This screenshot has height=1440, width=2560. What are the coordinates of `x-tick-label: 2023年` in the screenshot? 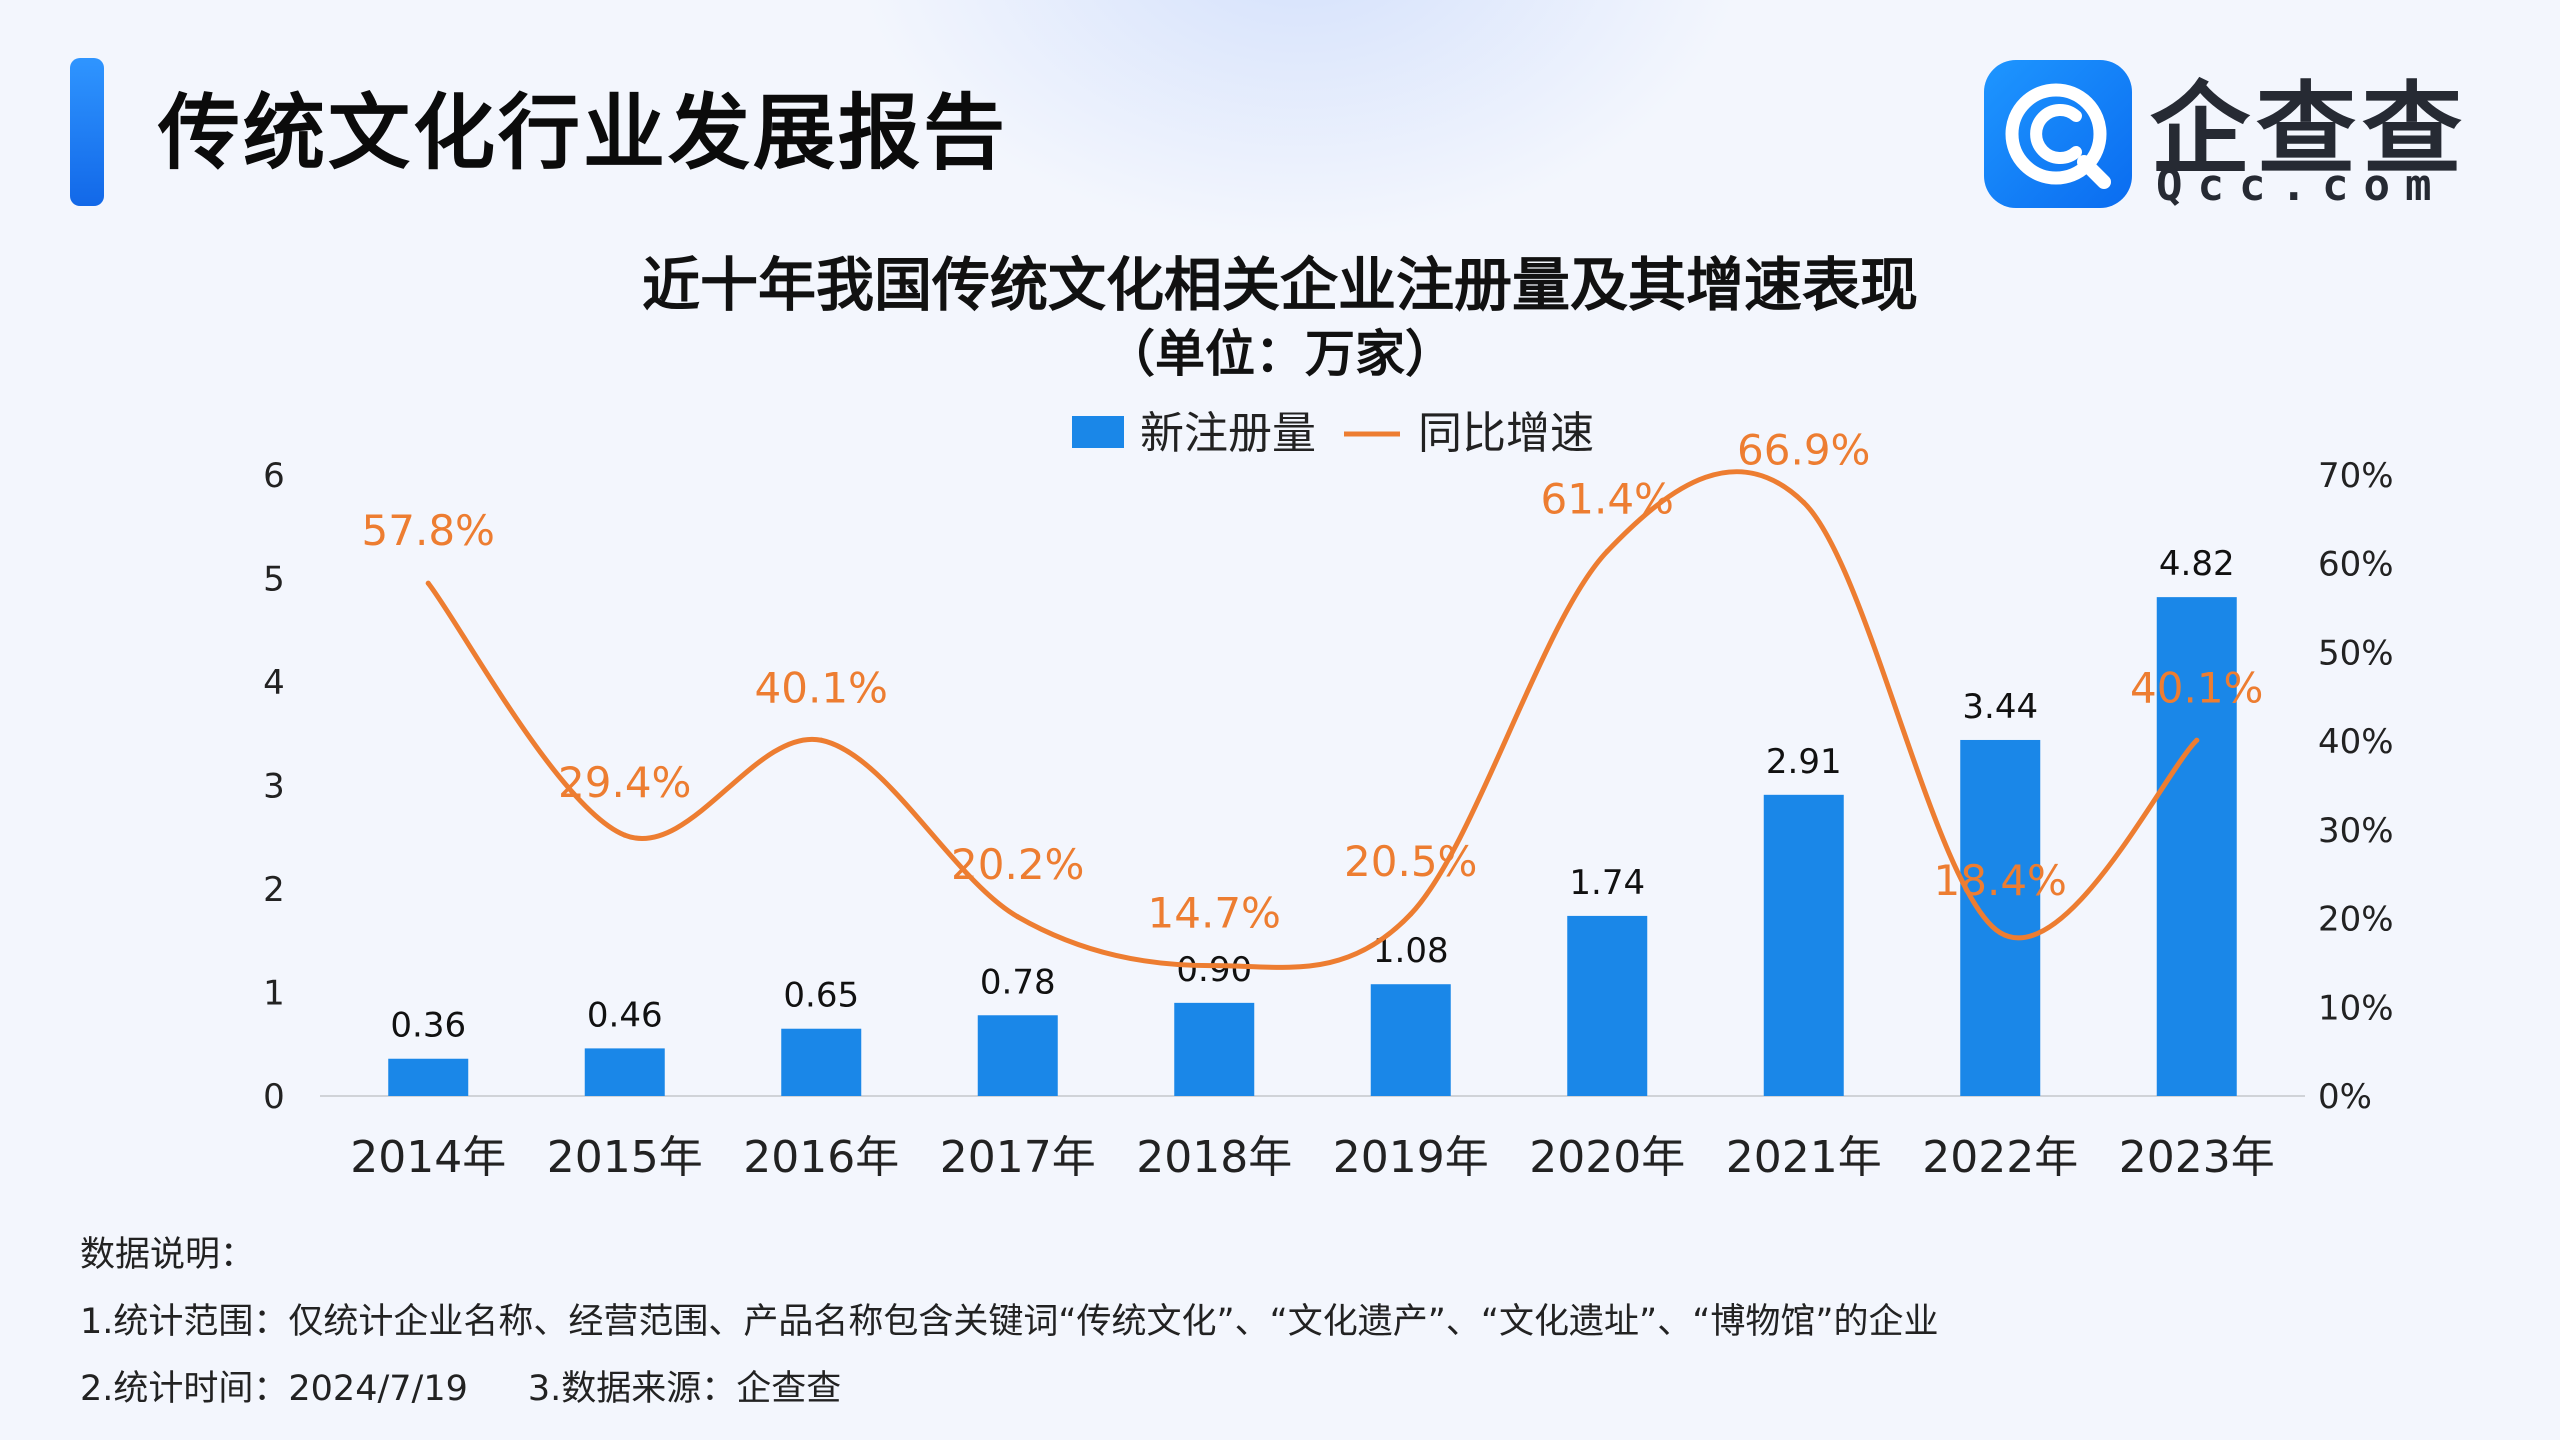 It's located at (2197, 1157).